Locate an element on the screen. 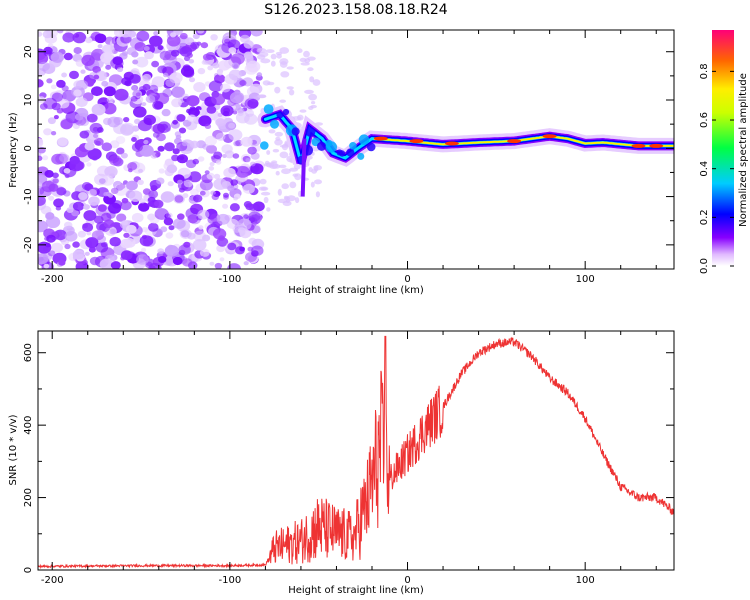 This screenshot has width=750, height=600. colorbar-label: Normalized spectral amplitude is located at coordinates (743, 150).